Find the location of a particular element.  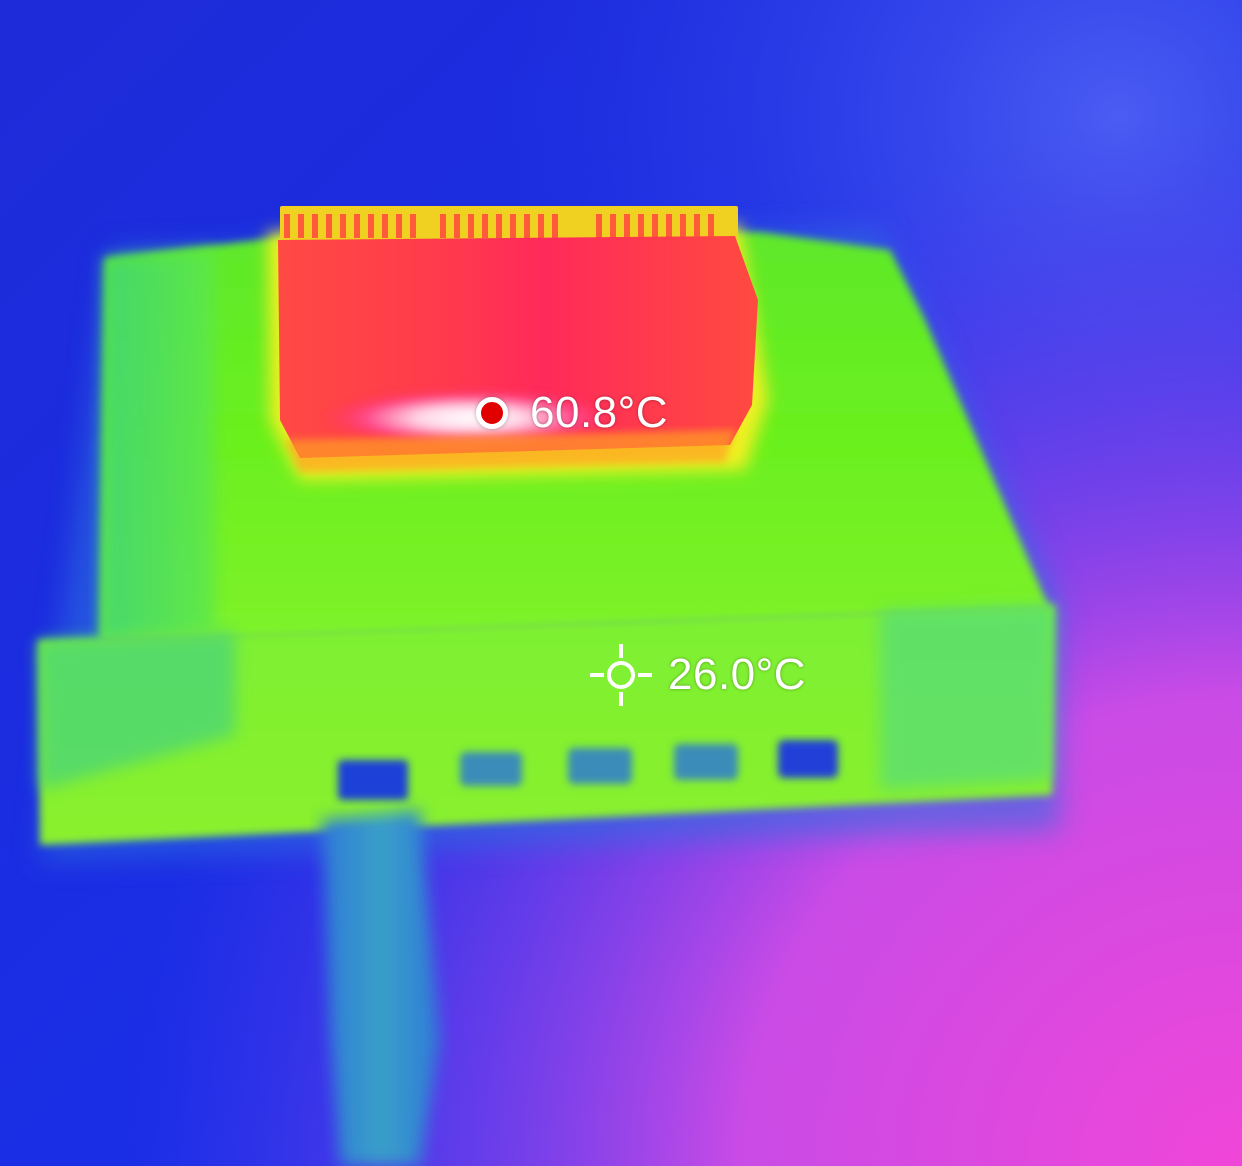

center-temperature-label: 26.0°C is located at coordinates (737, 674).